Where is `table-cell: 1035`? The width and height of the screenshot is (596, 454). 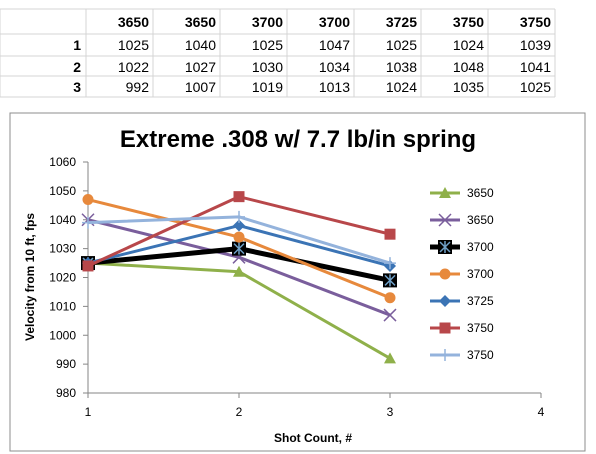
table-cell: 1035 is located at coordinates (468, 87).